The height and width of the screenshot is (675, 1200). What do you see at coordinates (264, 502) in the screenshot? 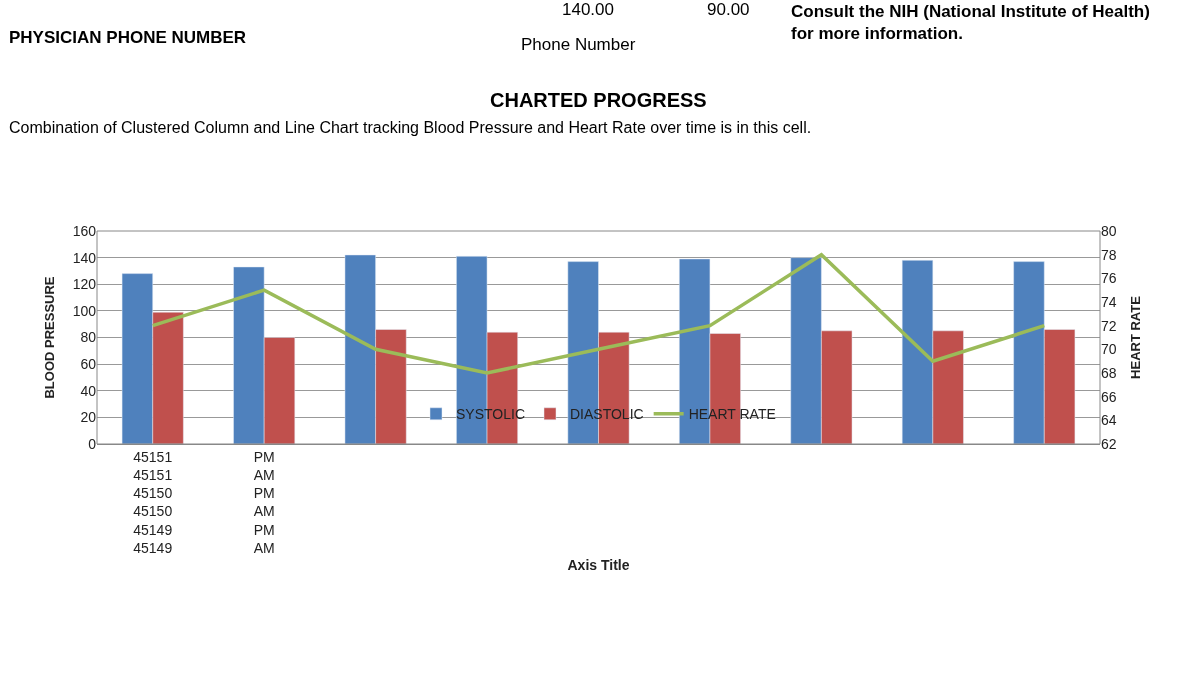
I see `x-tick-label: PM AM PM AM PM AM` at bounding box center [264, 502].